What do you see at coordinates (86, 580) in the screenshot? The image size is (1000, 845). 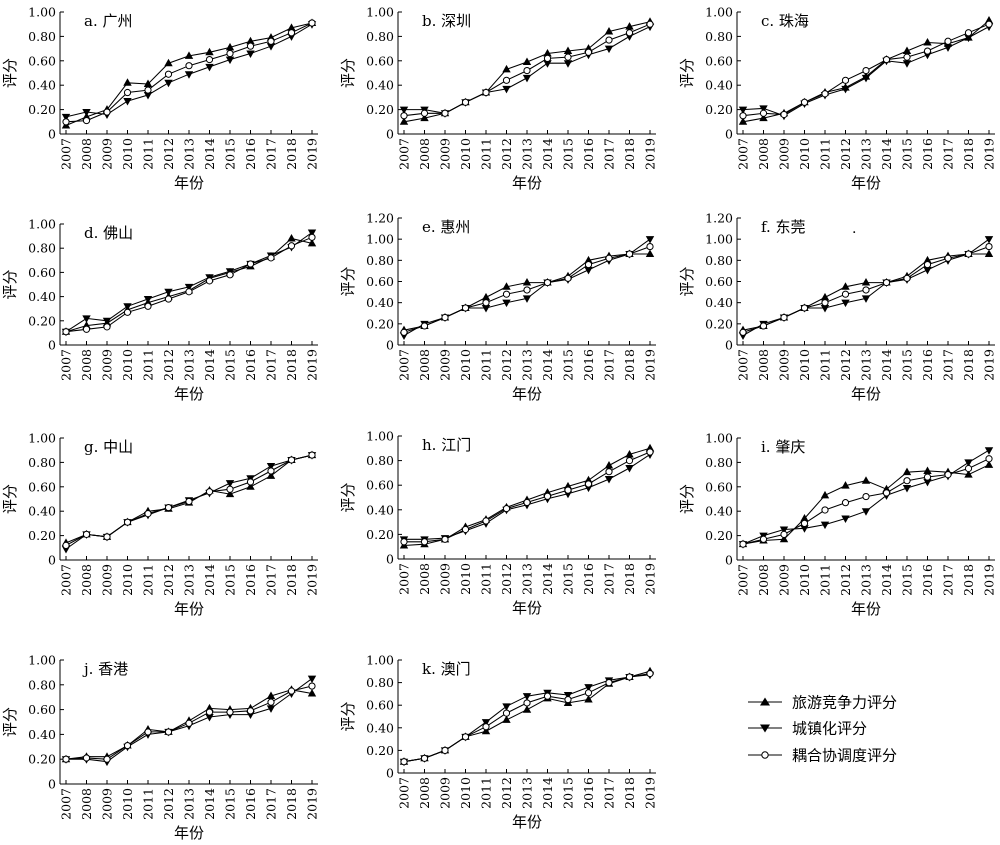 I see `x-tick-label: 2008` at bounding box center [86, 580].